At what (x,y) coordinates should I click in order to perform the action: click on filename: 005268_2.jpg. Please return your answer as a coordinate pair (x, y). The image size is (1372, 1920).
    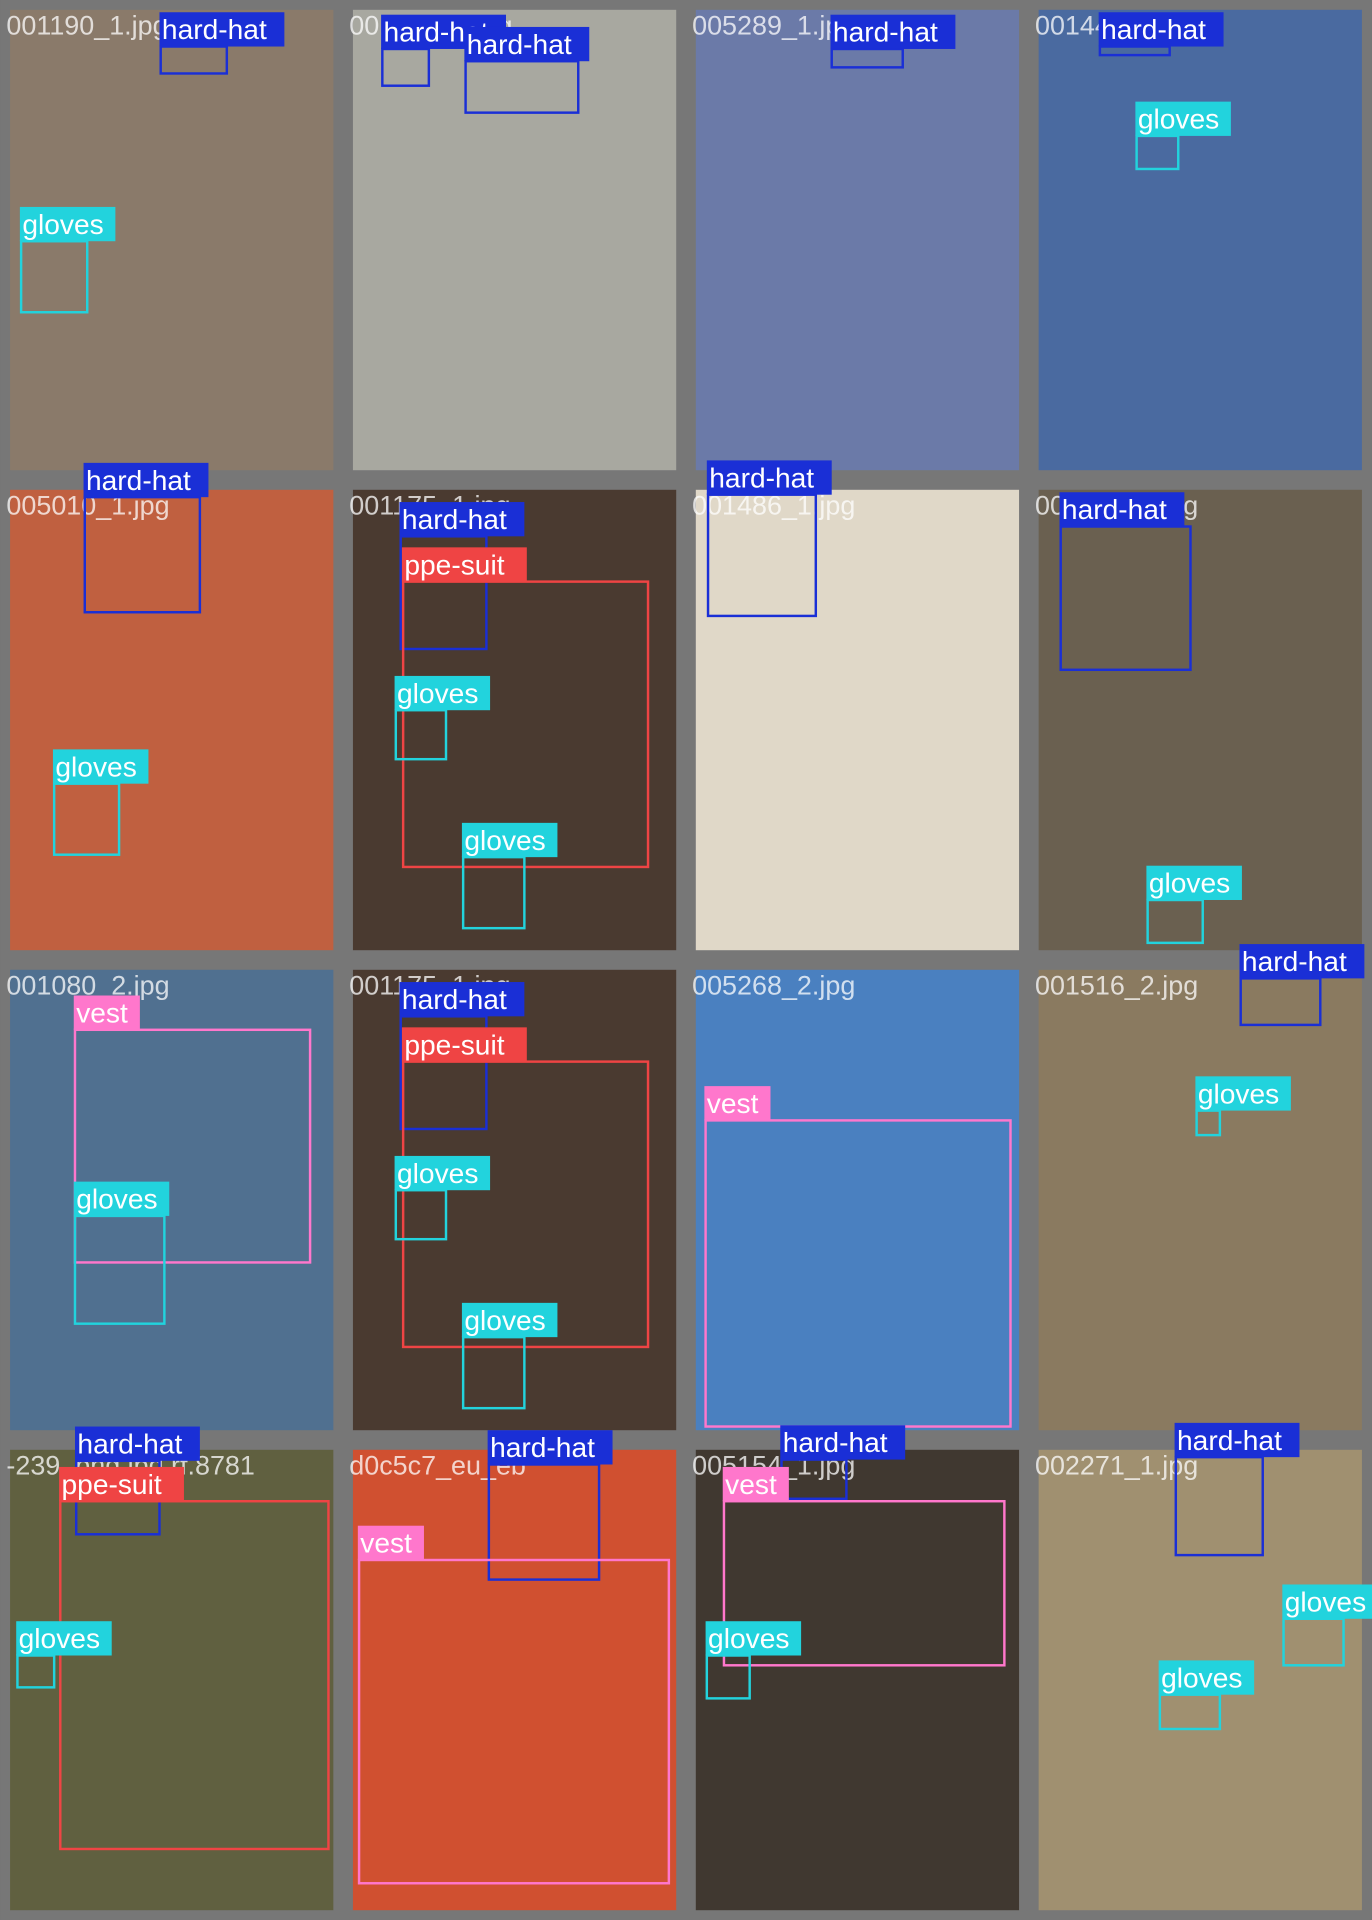
    Looking at the image, I should click on (773, 985).